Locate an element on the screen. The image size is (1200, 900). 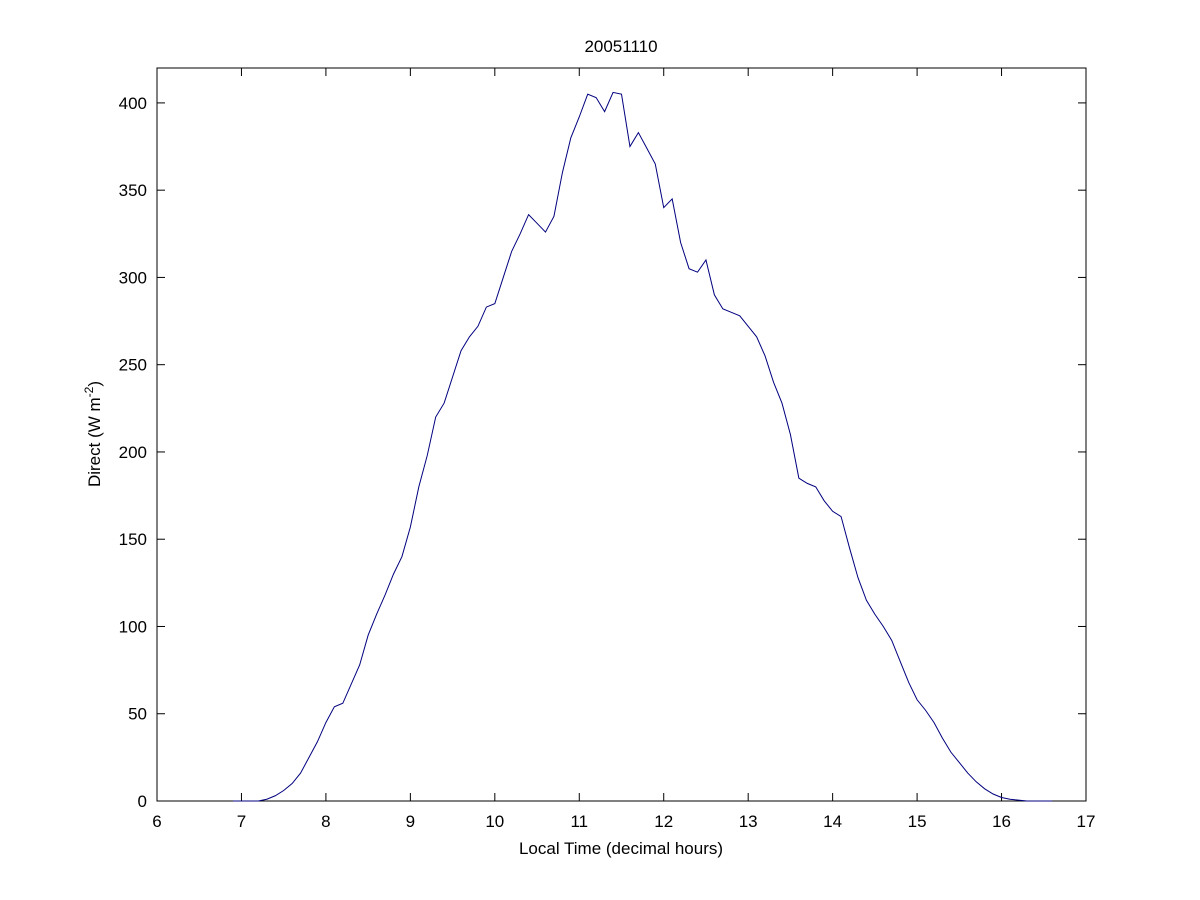
x-tick-label: 15 is located at coordinates (917, 821).